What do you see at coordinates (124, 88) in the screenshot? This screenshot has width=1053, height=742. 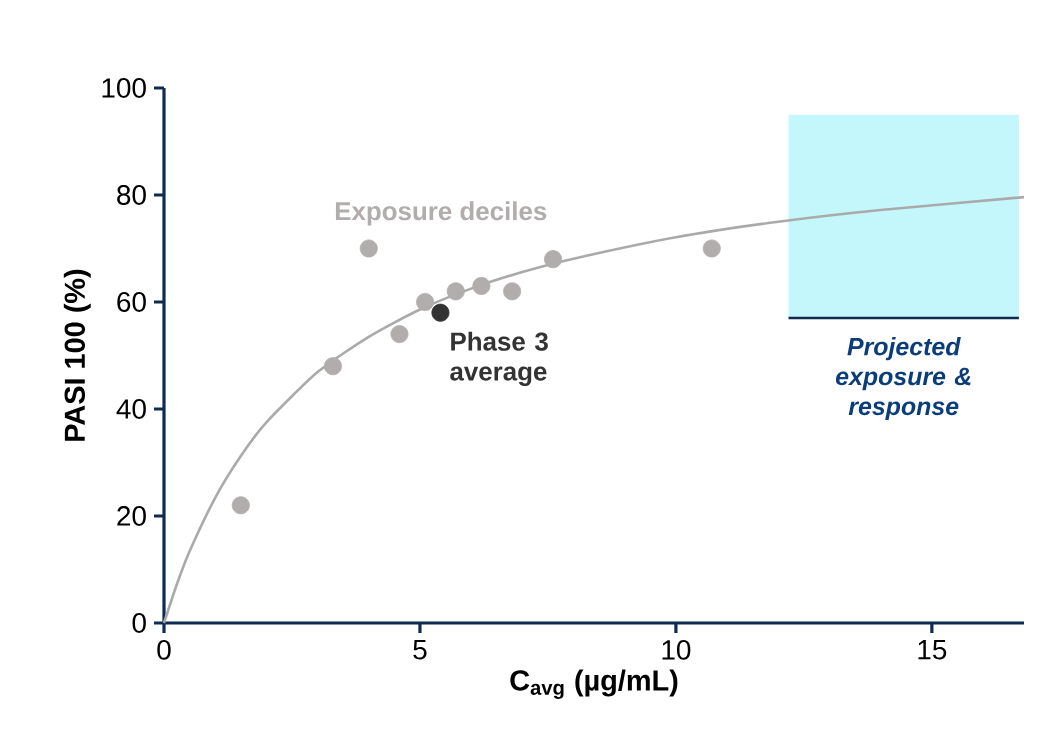 I see `y-tick-label: 100` at bounding box center [124, 88].